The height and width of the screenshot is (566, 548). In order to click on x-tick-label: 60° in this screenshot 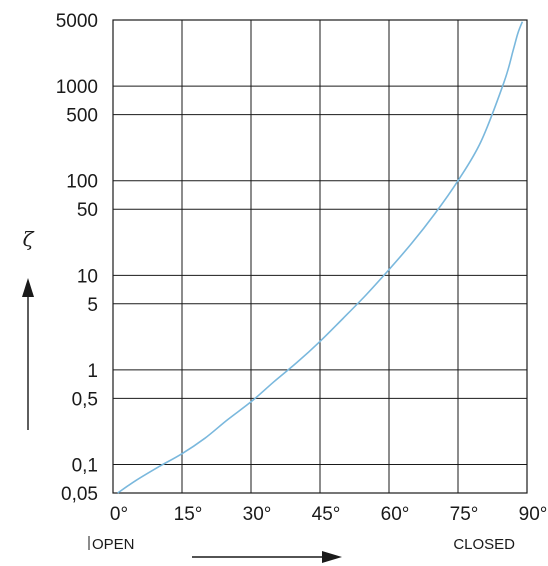, I will do `click(395, 514)`.